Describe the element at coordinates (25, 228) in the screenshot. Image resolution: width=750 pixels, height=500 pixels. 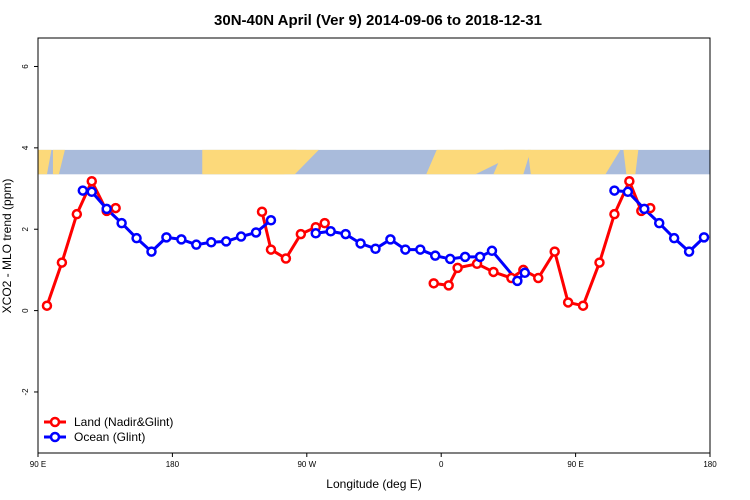
I see `y-tick-label: 2` at that location.